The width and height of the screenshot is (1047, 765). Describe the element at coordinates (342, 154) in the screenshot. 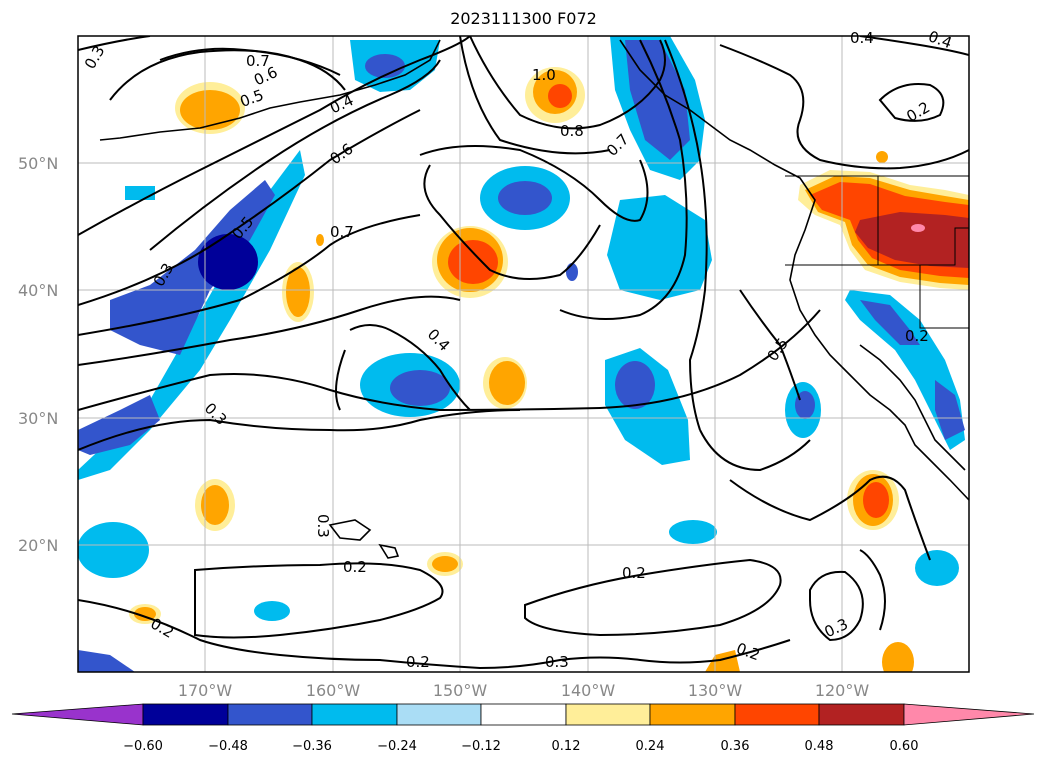

I see `contour-label: 0.6` at that location.